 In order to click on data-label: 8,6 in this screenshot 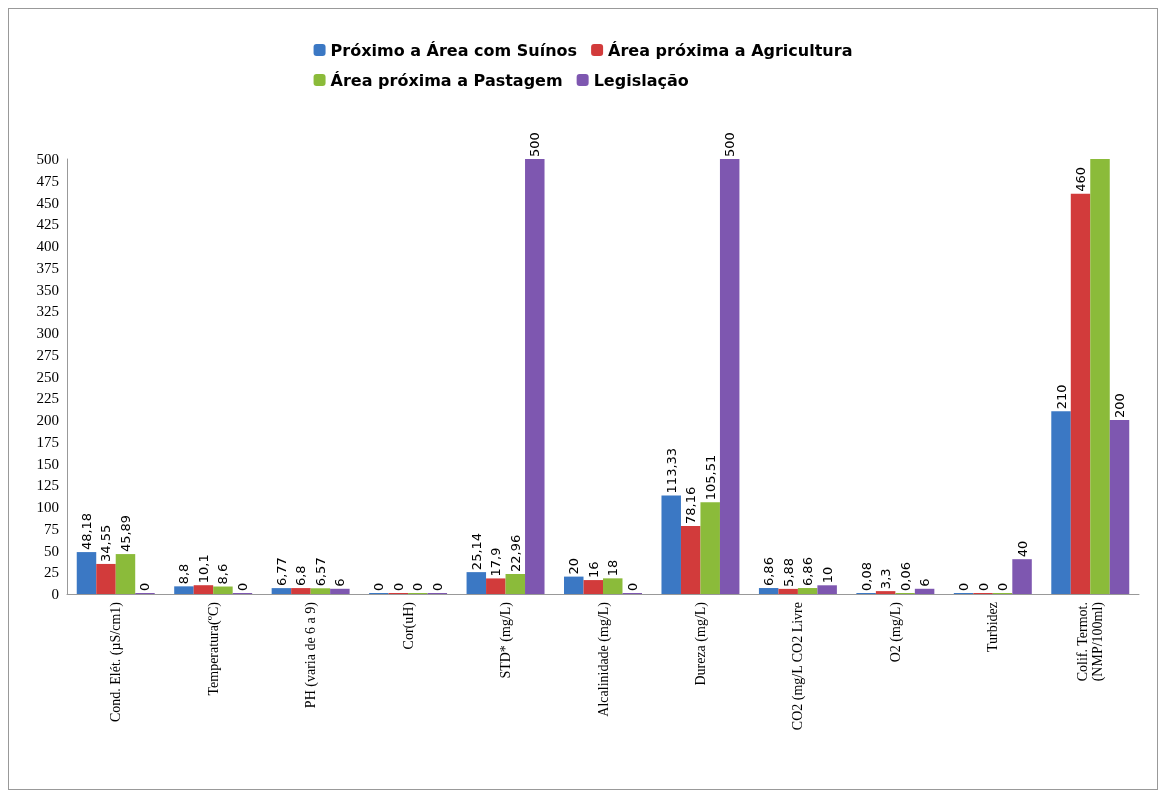, I will do `click(223, 574)`.